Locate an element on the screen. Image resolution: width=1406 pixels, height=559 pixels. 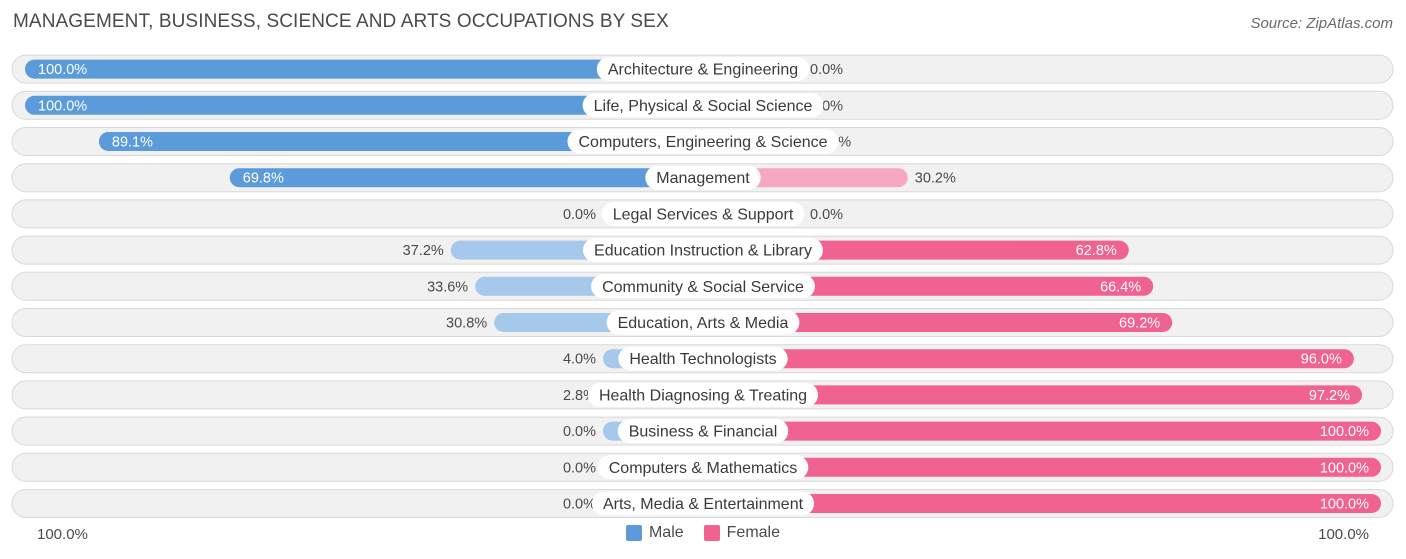
category-label: Management is located at coordinates (703, 178).